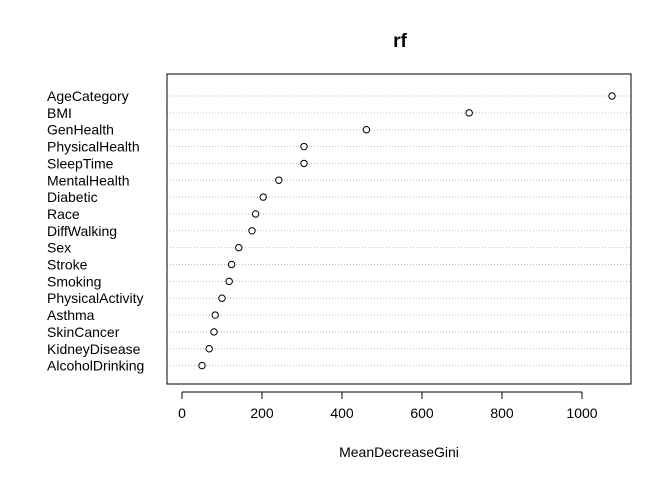 The image size is (672, 480). I want to click on category-label: DiffWalking, so click(82, 231).